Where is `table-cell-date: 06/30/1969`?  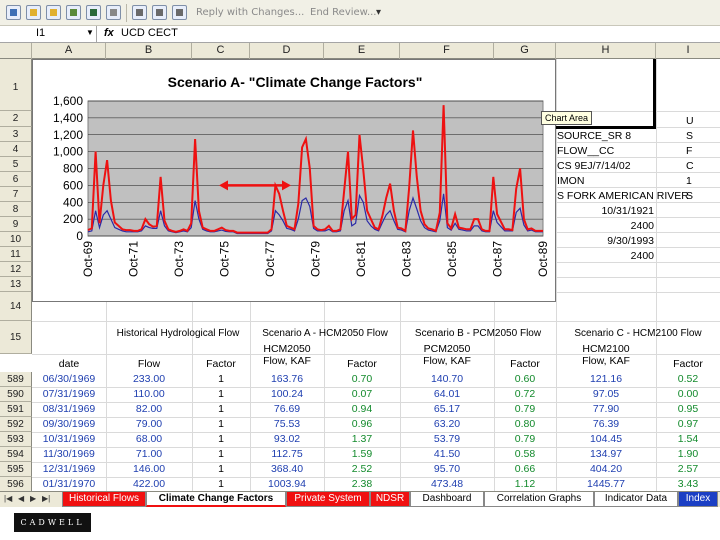 table-cell-date: 06/30/1969 is located at coordinates (69, 379).